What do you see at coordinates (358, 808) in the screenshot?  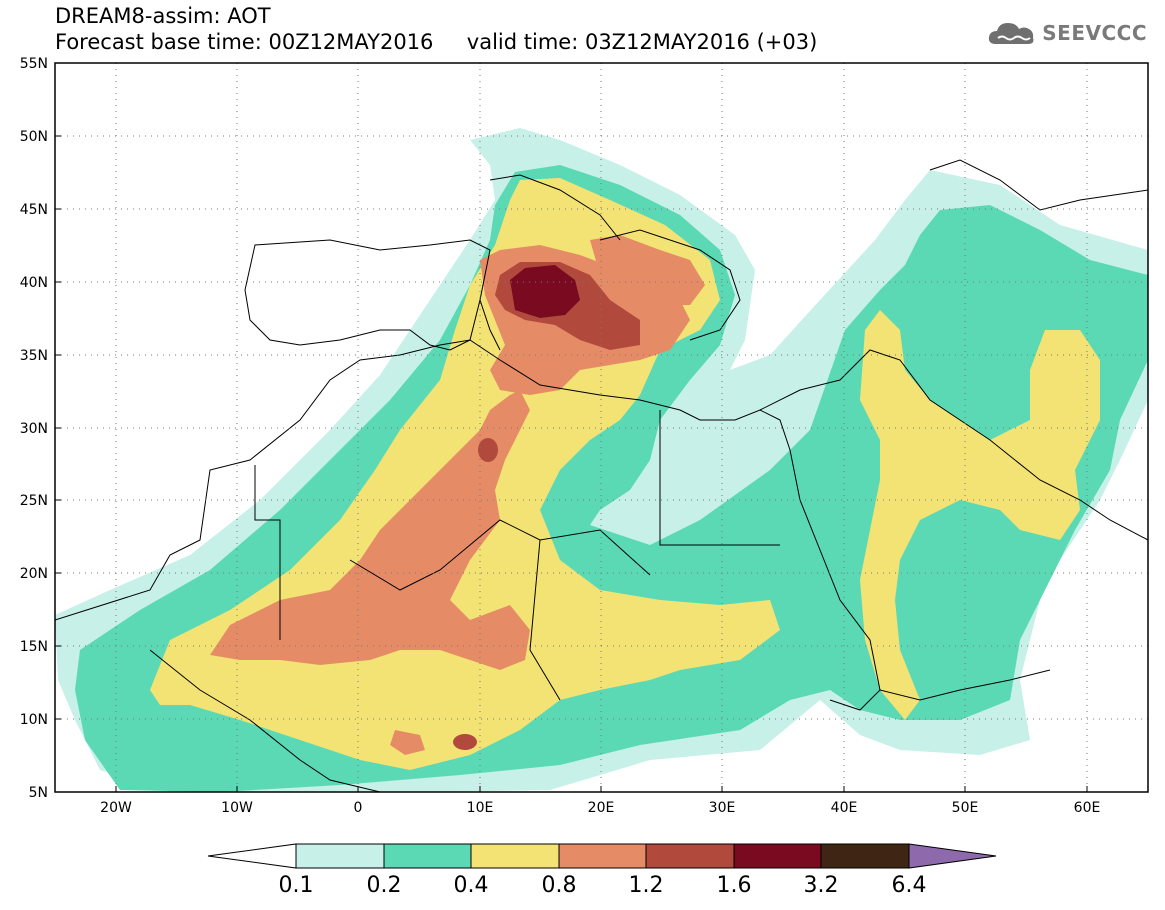 I see `x-tick-label: 0` at bounding box center [358, 808].